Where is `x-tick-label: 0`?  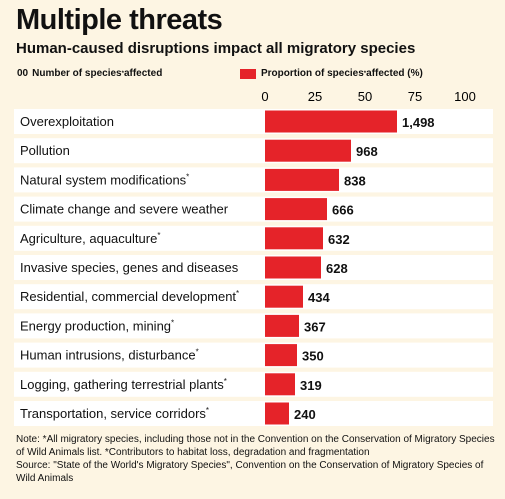 x-tick-label: 0 is located at coordinates (264, 96).